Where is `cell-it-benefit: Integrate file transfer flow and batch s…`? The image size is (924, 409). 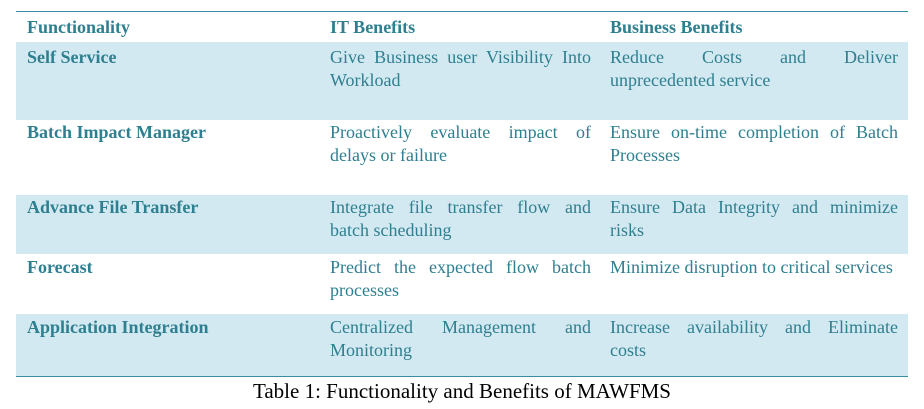 cell-it-benefit: Integrate file transfer flow and batch s… is located at coordinates (460, 218).